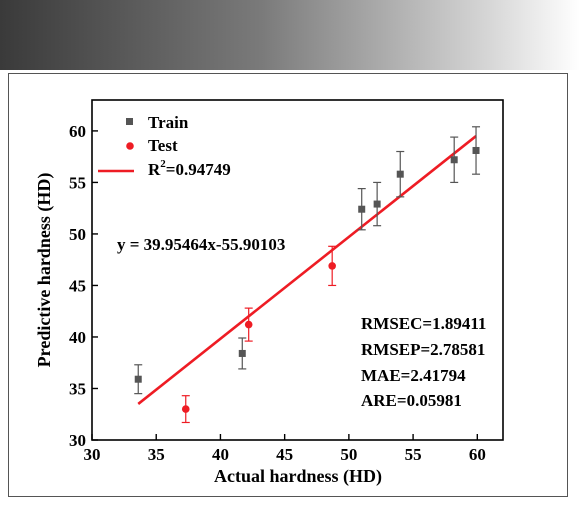 This screenshot has width=580, height=510. I want to click on are-label: ARE=0.05981, so click(411, 400).